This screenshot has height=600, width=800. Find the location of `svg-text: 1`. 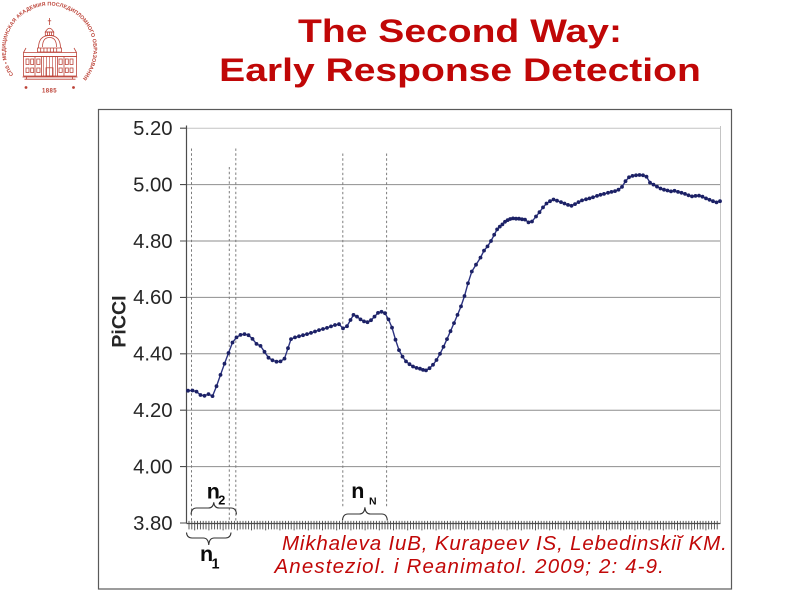

svg-text: 1 is located at coordinates (216, 565).